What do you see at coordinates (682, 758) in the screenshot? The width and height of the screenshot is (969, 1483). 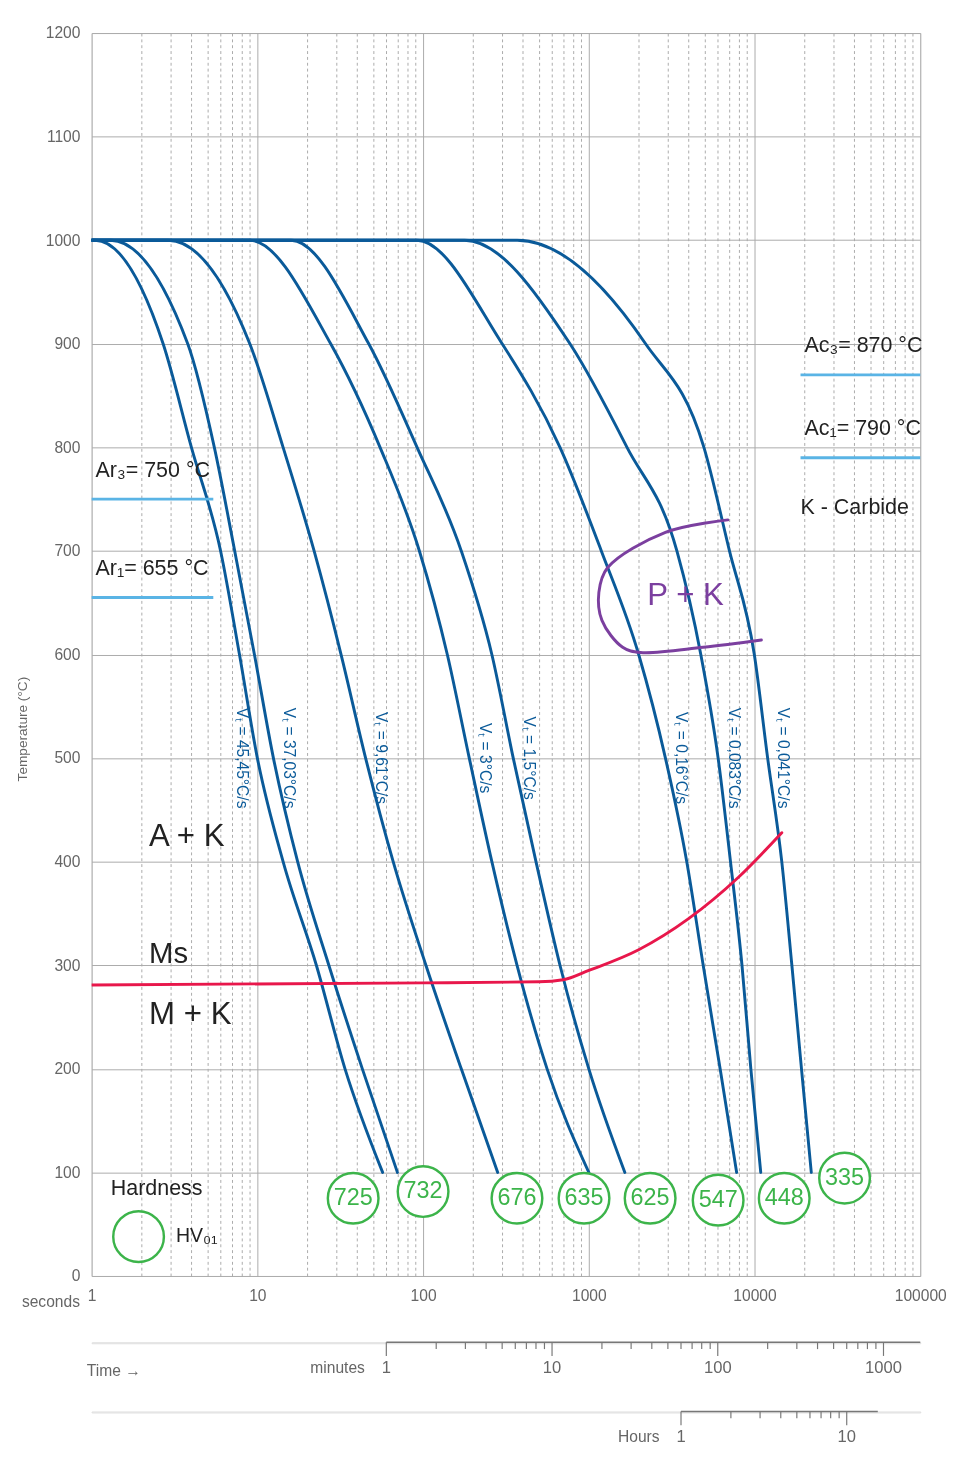 I see `text: Vₜ = 0,16°C/s` at bounding box center [682, 758].